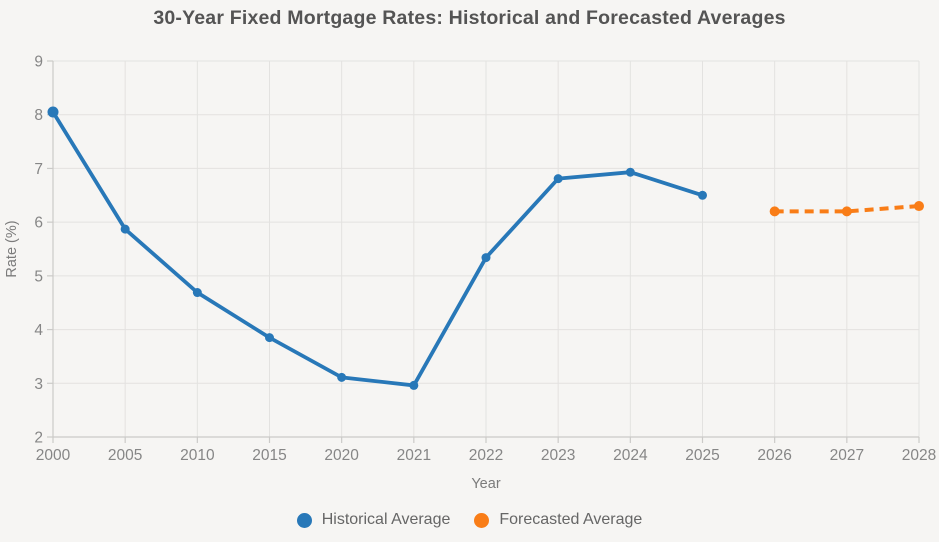 The image size is (939, 542). What do you see at coordinates (38, 276) in the screenshot?
I see `y-tick-label: 5` at bounding box center [38, 276].